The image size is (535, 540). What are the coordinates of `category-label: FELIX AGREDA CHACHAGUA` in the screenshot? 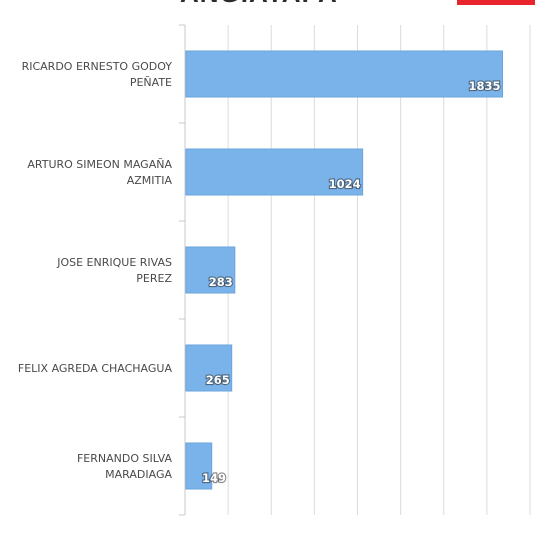 It's located at (95, 368).